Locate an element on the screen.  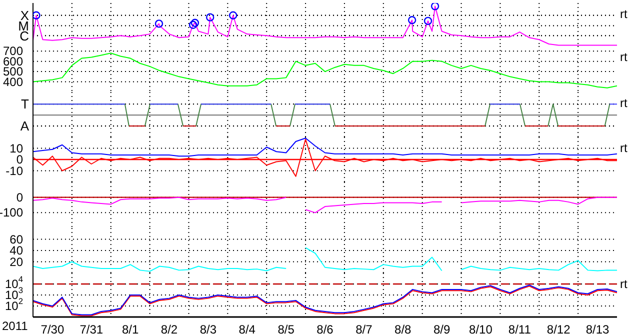
ref-line-label: X is located at coordinates (25, 15).